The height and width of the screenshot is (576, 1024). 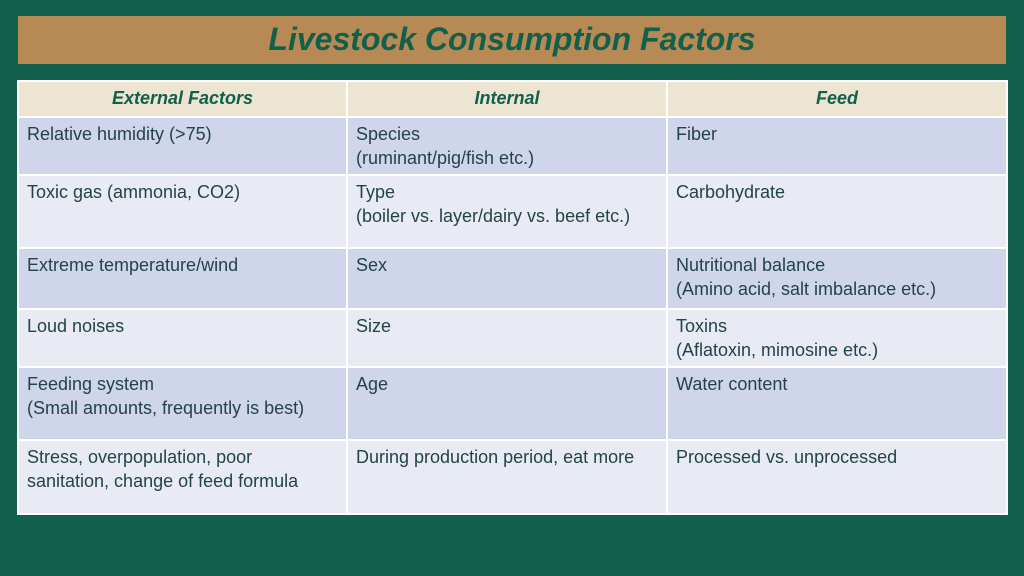 I want to click on external-factor-cell: Loud noises, so click(x=182, y=338).